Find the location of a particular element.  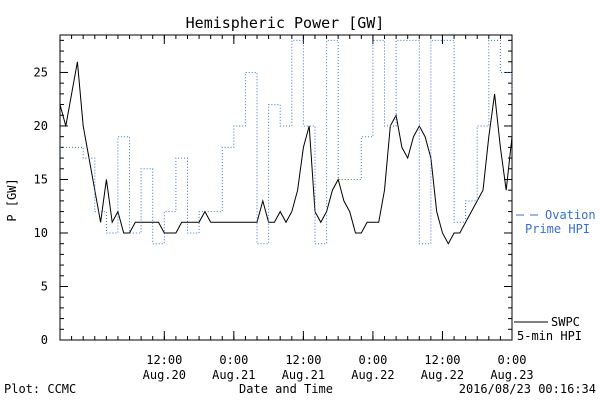

plot-credit: Plot: CCMC is located at coordinates (40, 389).